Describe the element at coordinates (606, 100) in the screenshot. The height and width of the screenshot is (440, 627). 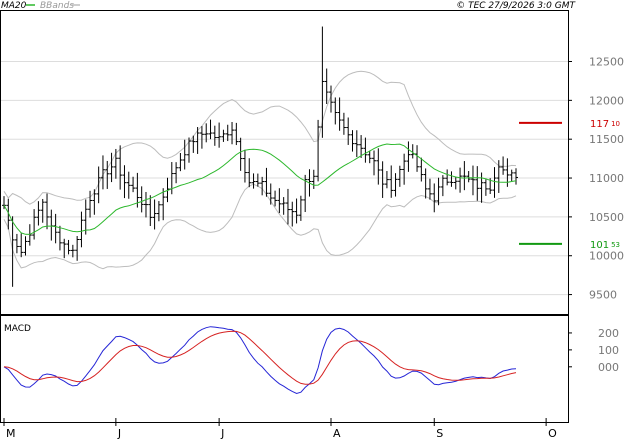
I see `y-tick-label: 12000` at that location.